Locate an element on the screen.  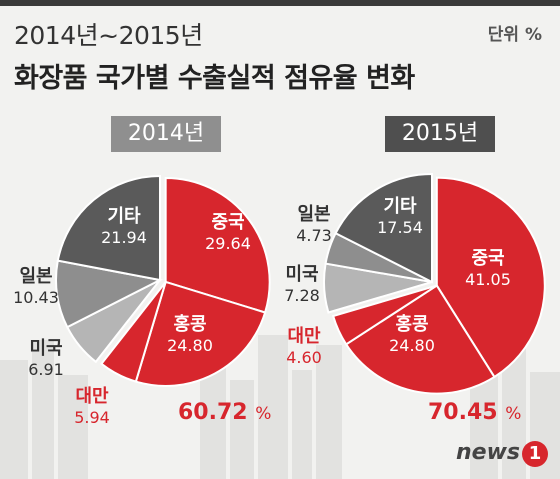
total-2015-unit: % is located at coordinates (513, 414).